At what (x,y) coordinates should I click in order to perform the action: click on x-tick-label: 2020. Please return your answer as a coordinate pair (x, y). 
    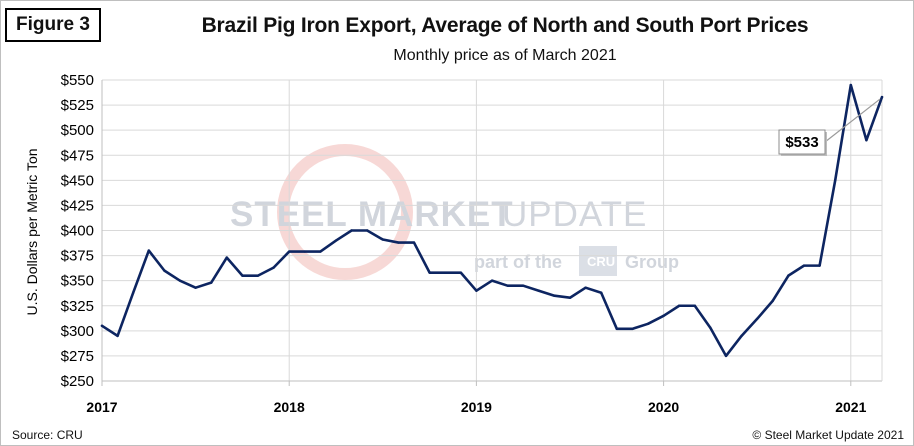
    Looking at the image, I should click on (663, 407).